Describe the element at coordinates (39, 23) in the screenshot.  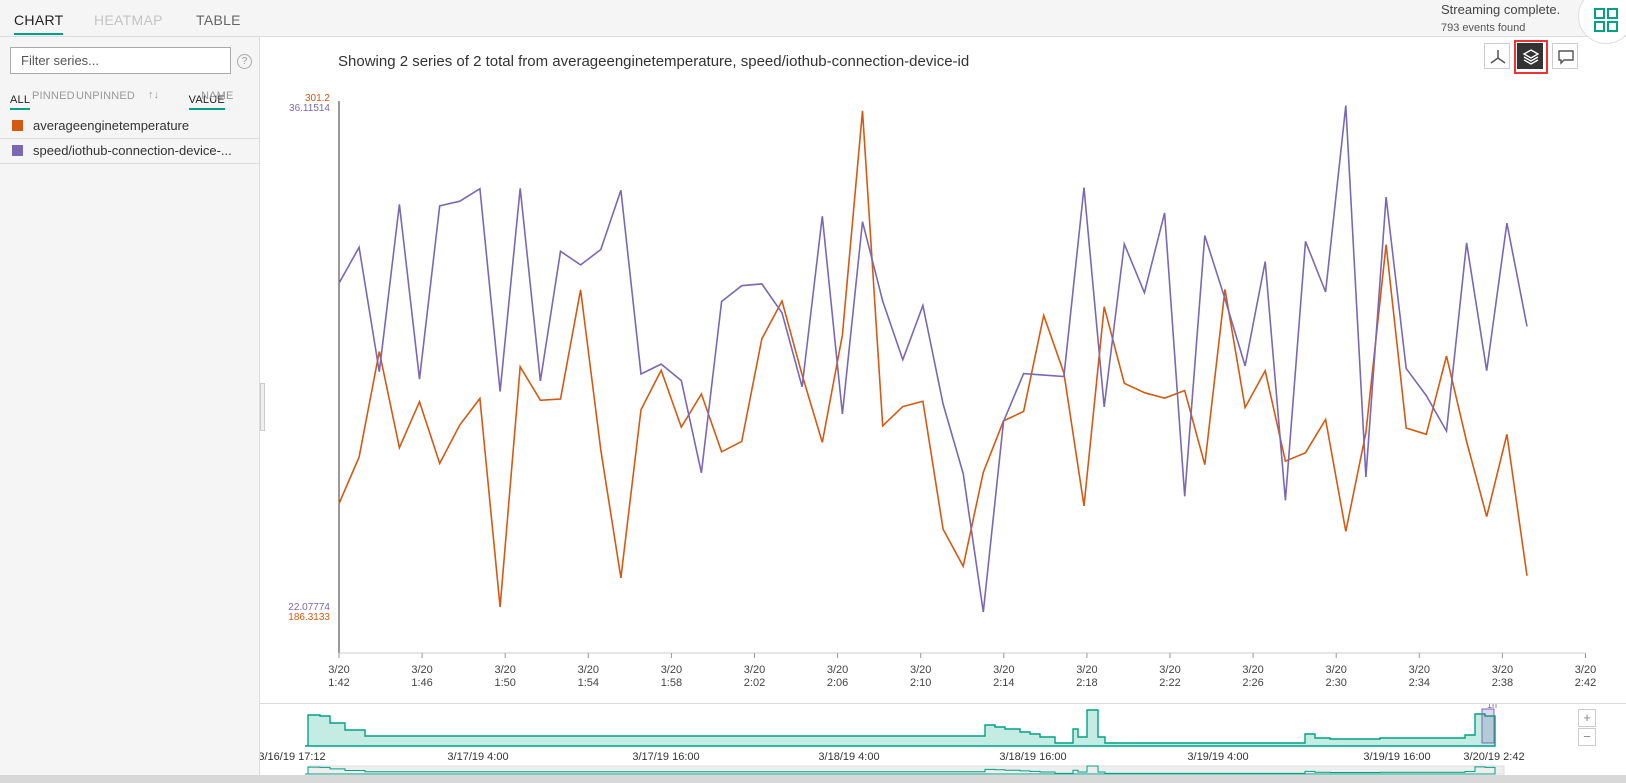
I see `tab-chart: CHART` at that location.